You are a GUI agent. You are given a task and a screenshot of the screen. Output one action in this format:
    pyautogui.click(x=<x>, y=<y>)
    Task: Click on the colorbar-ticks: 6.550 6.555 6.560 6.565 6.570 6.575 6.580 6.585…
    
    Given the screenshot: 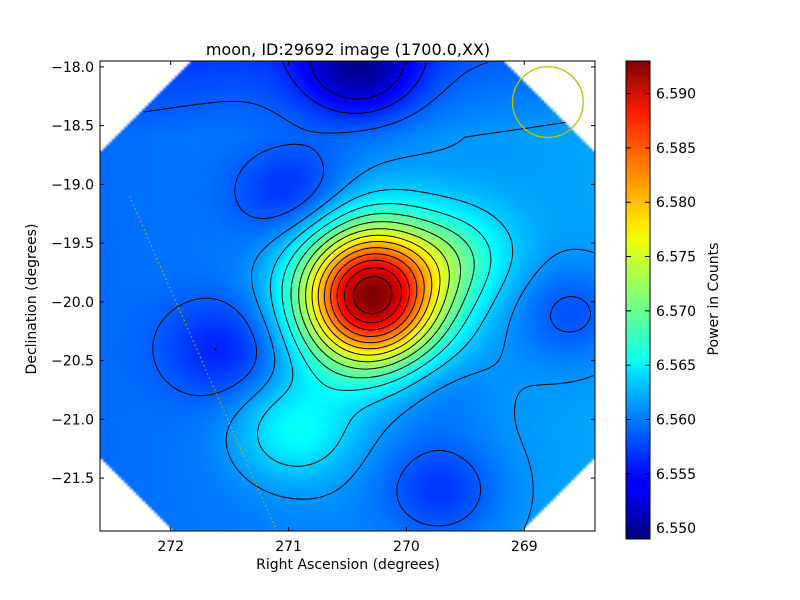 What is the action you would take?
    pyautogui.click(x=661, y=312)
    